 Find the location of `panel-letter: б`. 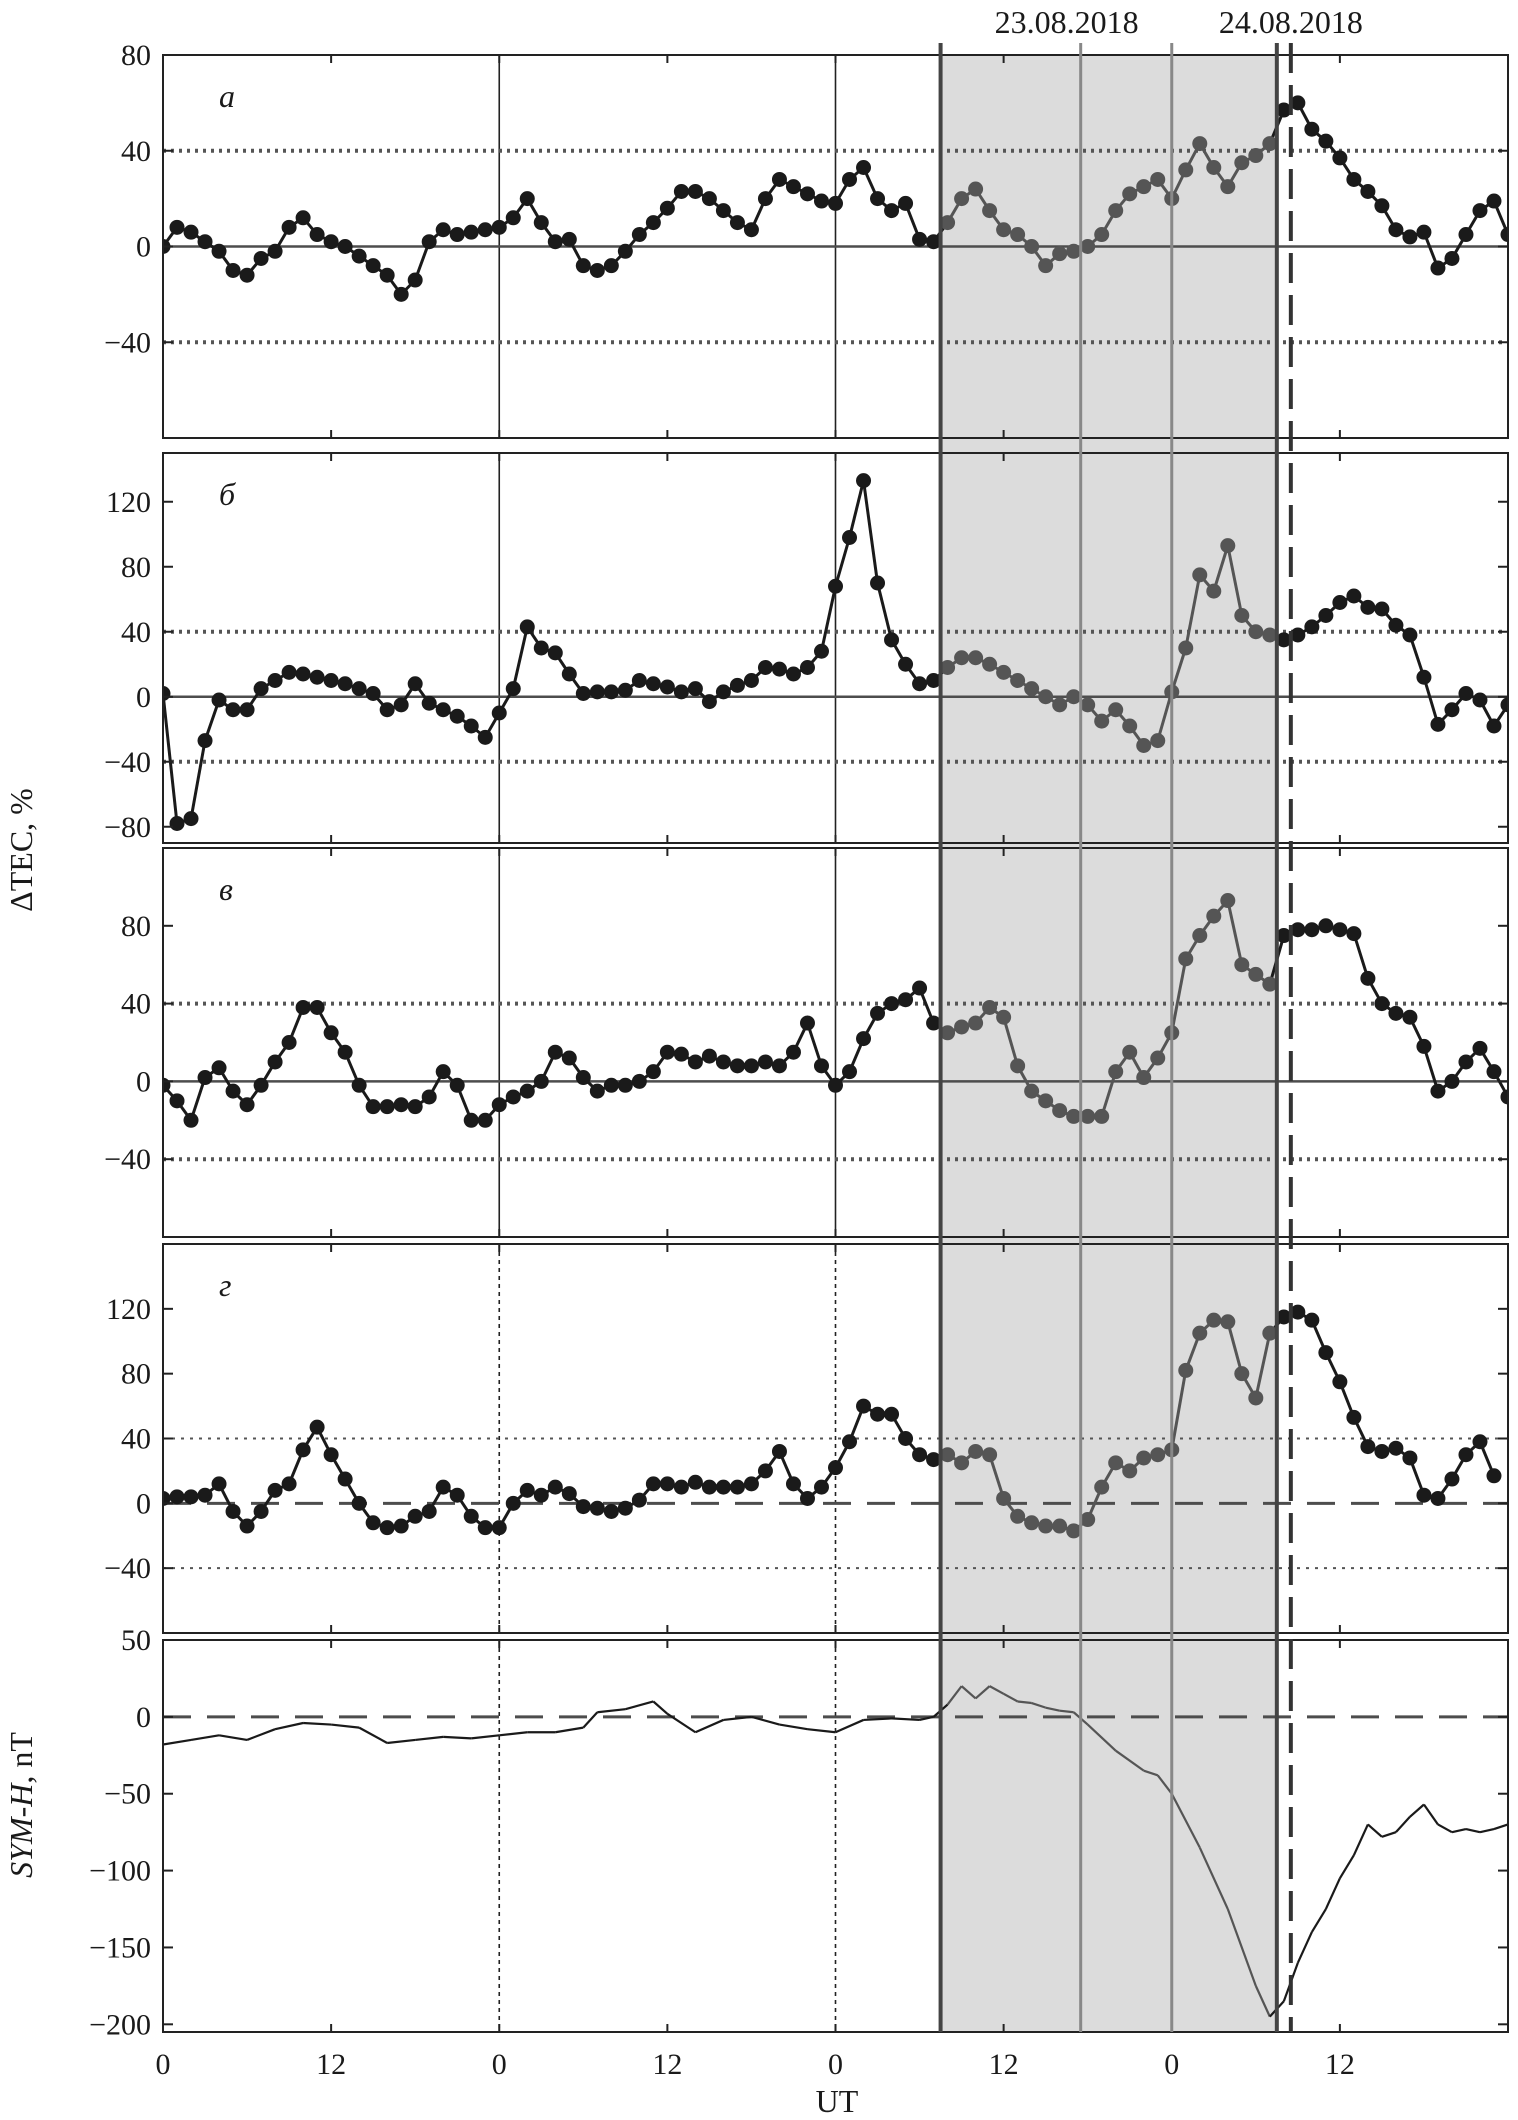

panel-letter: б is located at coordinates (227, 494).